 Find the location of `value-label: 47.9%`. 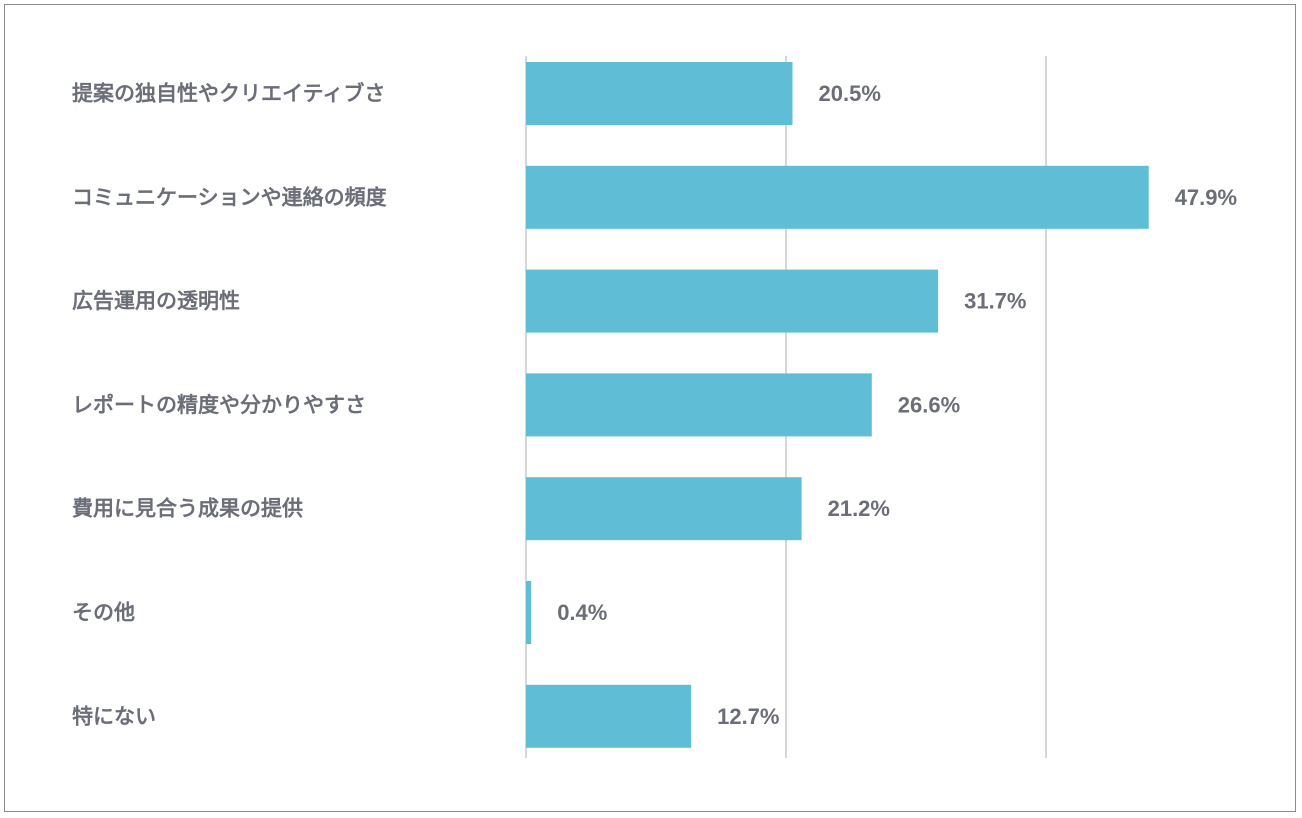

value-label: 47.9% is located at coordinates (1206, 197).